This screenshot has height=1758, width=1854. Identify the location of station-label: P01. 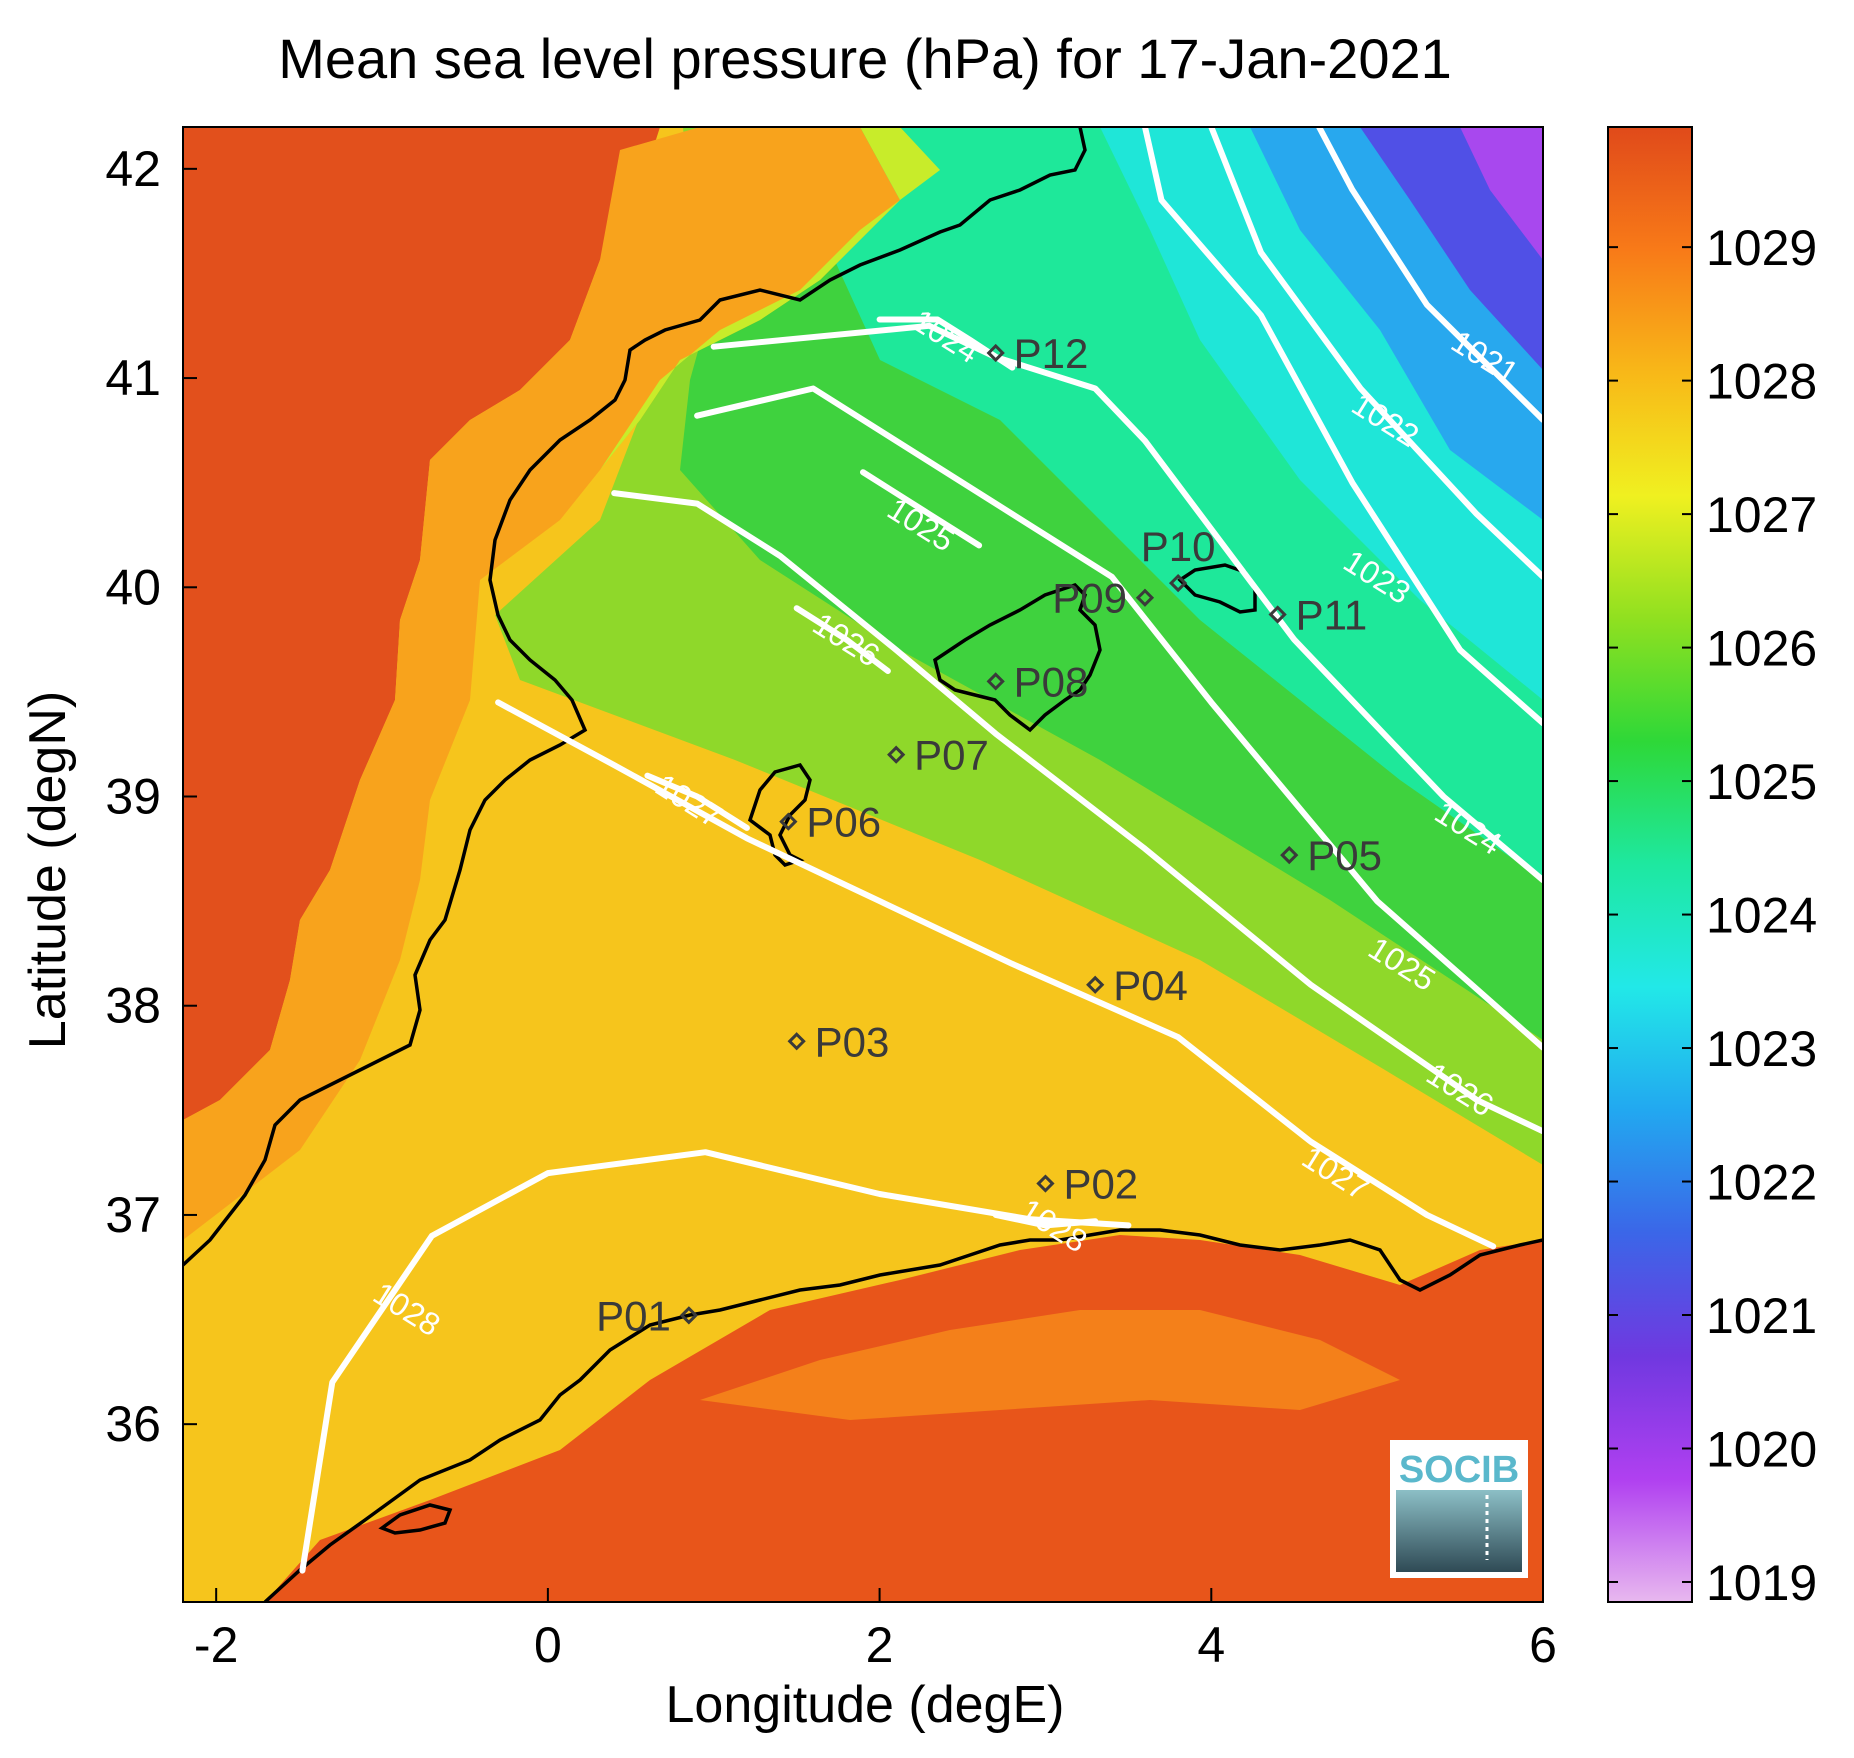
(633, 1315).